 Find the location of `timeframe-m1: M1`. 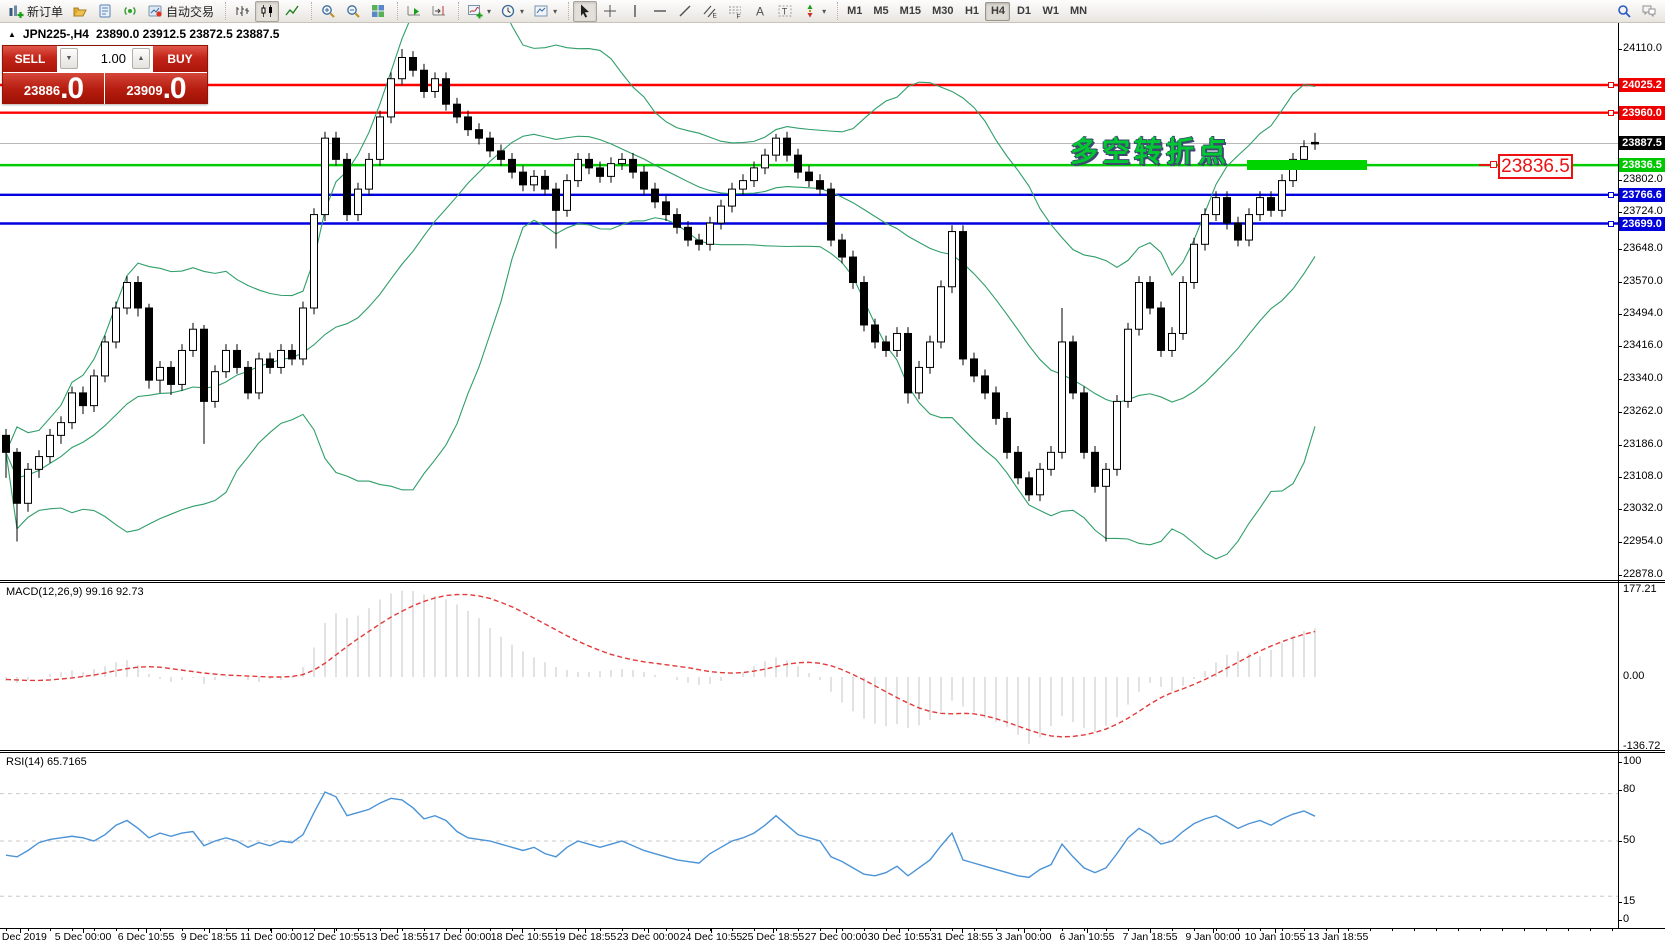

timeframe-m1: M1 is located at coordinates (854, 11).